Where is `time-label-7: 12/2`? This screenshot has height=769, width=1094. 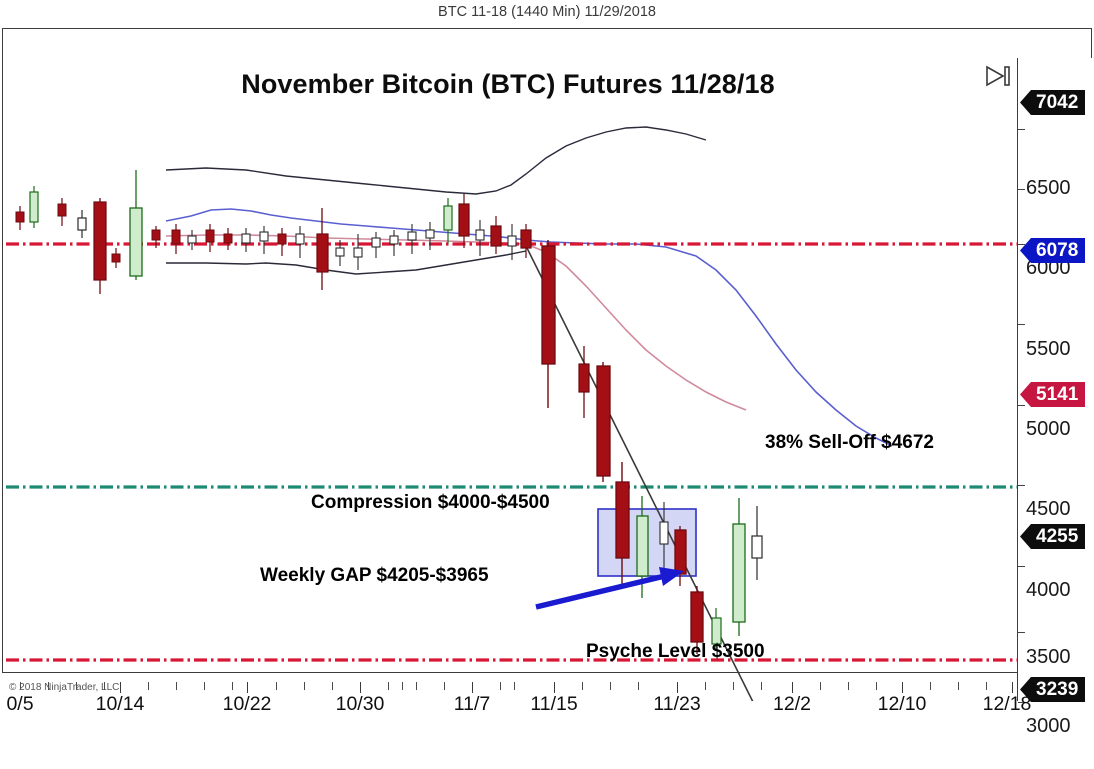 time-label-7: 12/2 is located at coordinates (792, 704).